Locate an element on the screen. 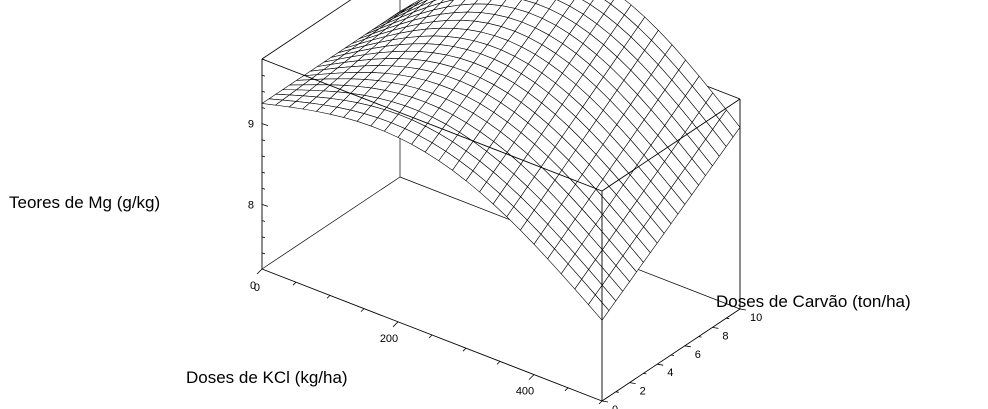  y-tick-label: 8 is located at coordinates (725, 336).